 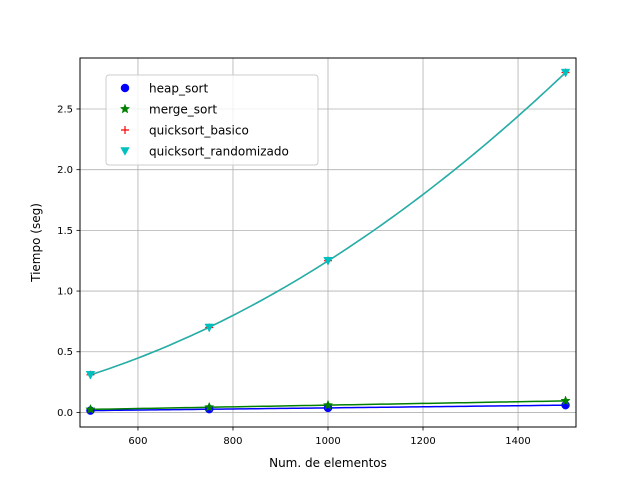 I want to click on y-tick-label: 0.0, so click(x=65, y=413).